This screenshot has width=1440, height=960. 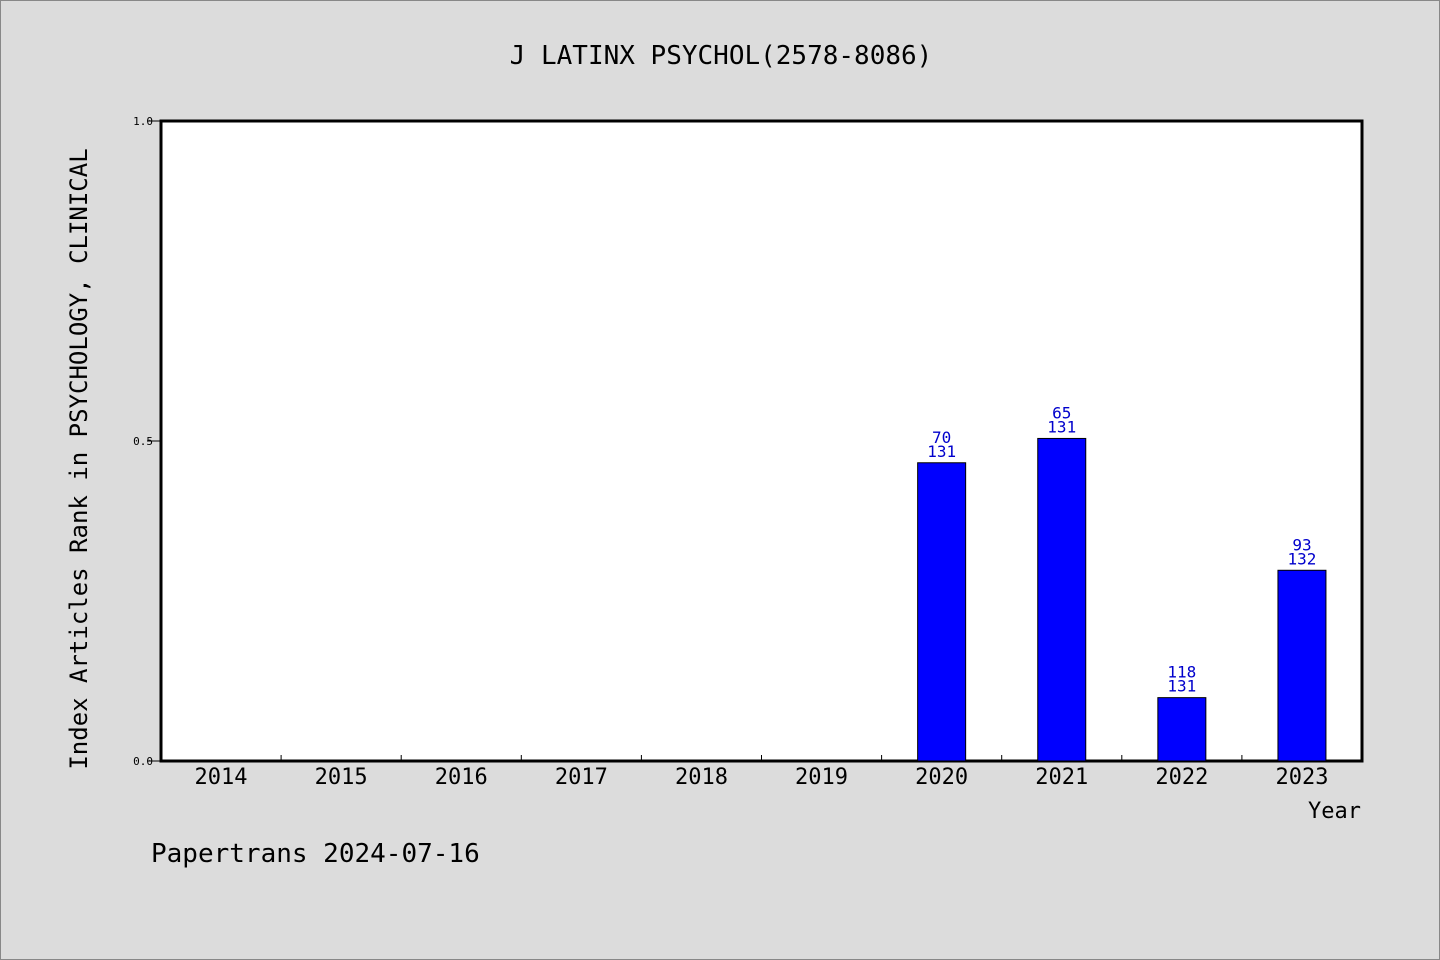 What do you see at coordinates (941, 777) in the screenshot?
I see `x-tick-label-2020: 2020` at bounding box center [941, 777].